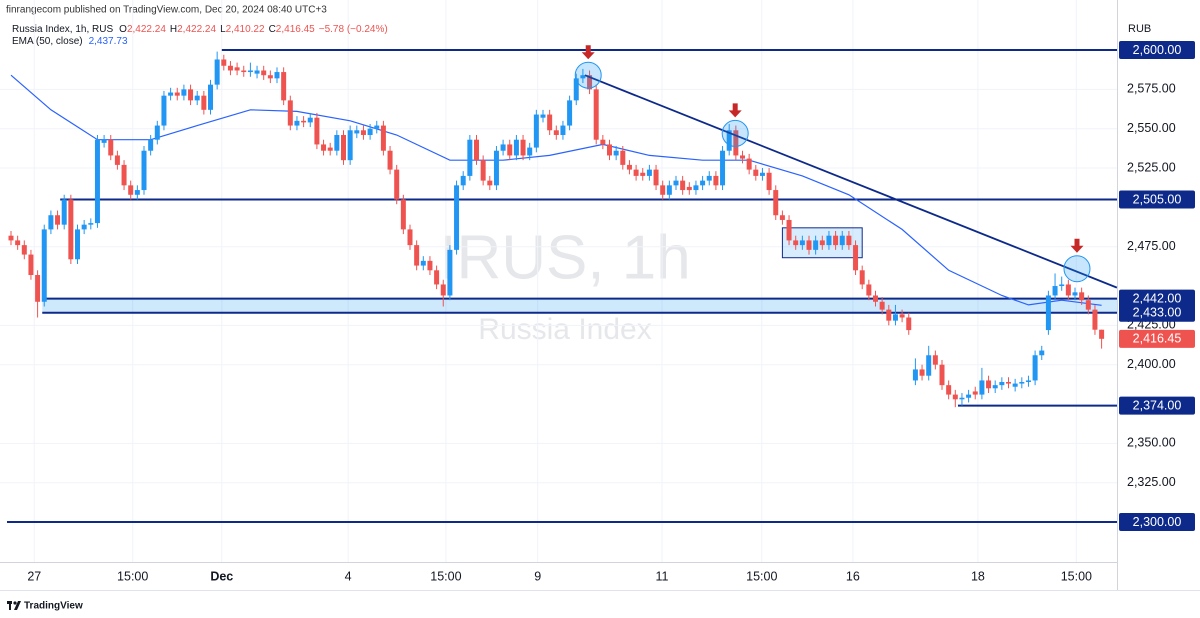 This screenshot has height=618, width=1200. Describe the element at coordinates (1157, 298) in the screenshot. I see `level-label: 2,442.00` at that location.